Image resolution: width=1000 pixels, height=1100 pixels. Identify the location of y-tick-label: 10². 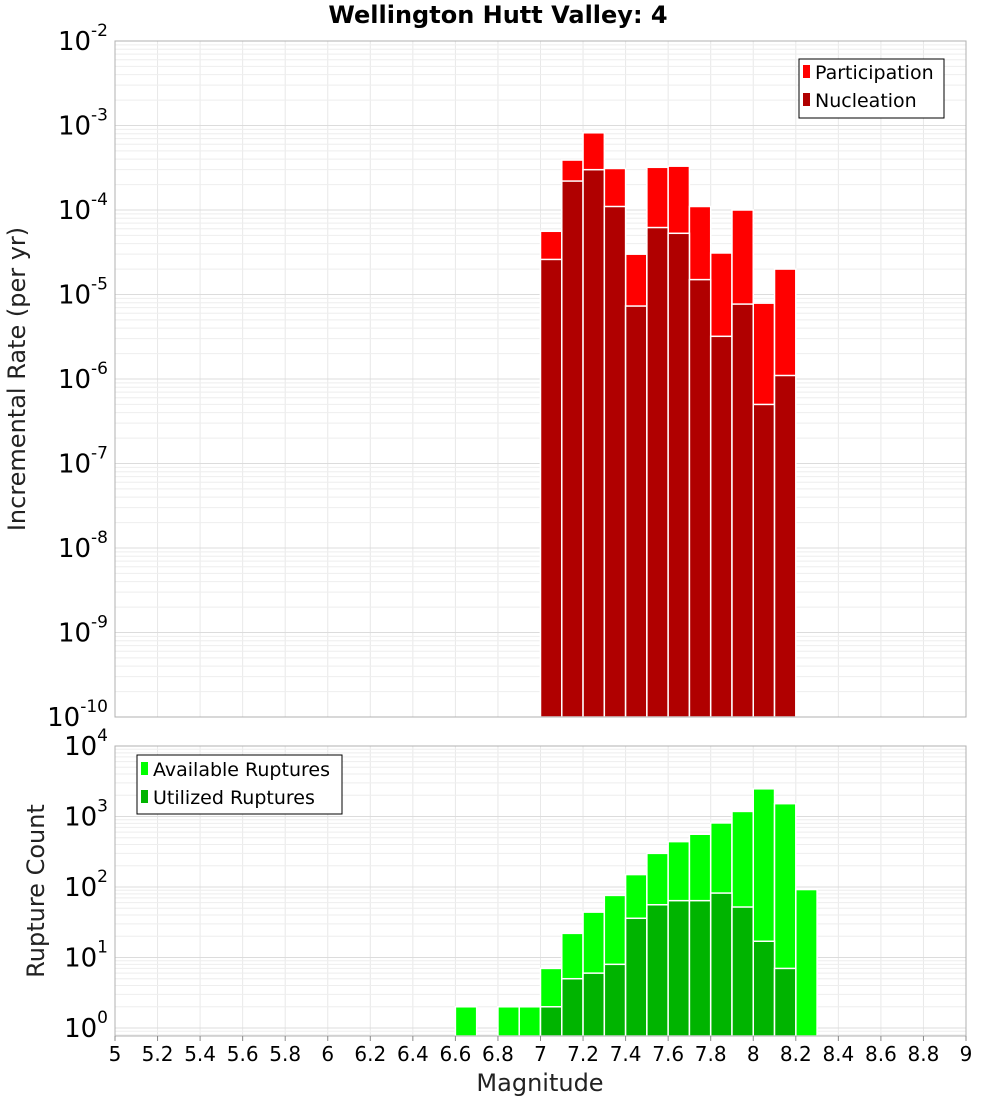
(86, 885).